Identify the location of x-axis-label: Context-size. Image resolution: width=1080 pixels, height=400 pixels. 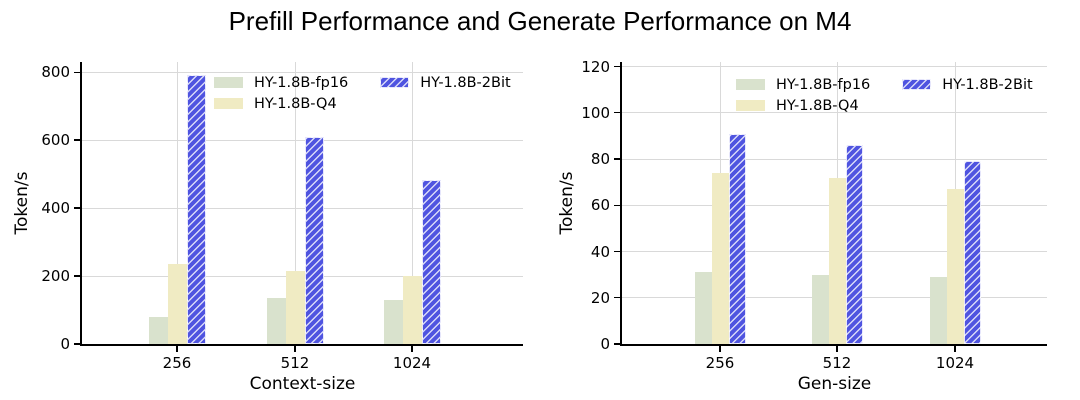
(302, 384).